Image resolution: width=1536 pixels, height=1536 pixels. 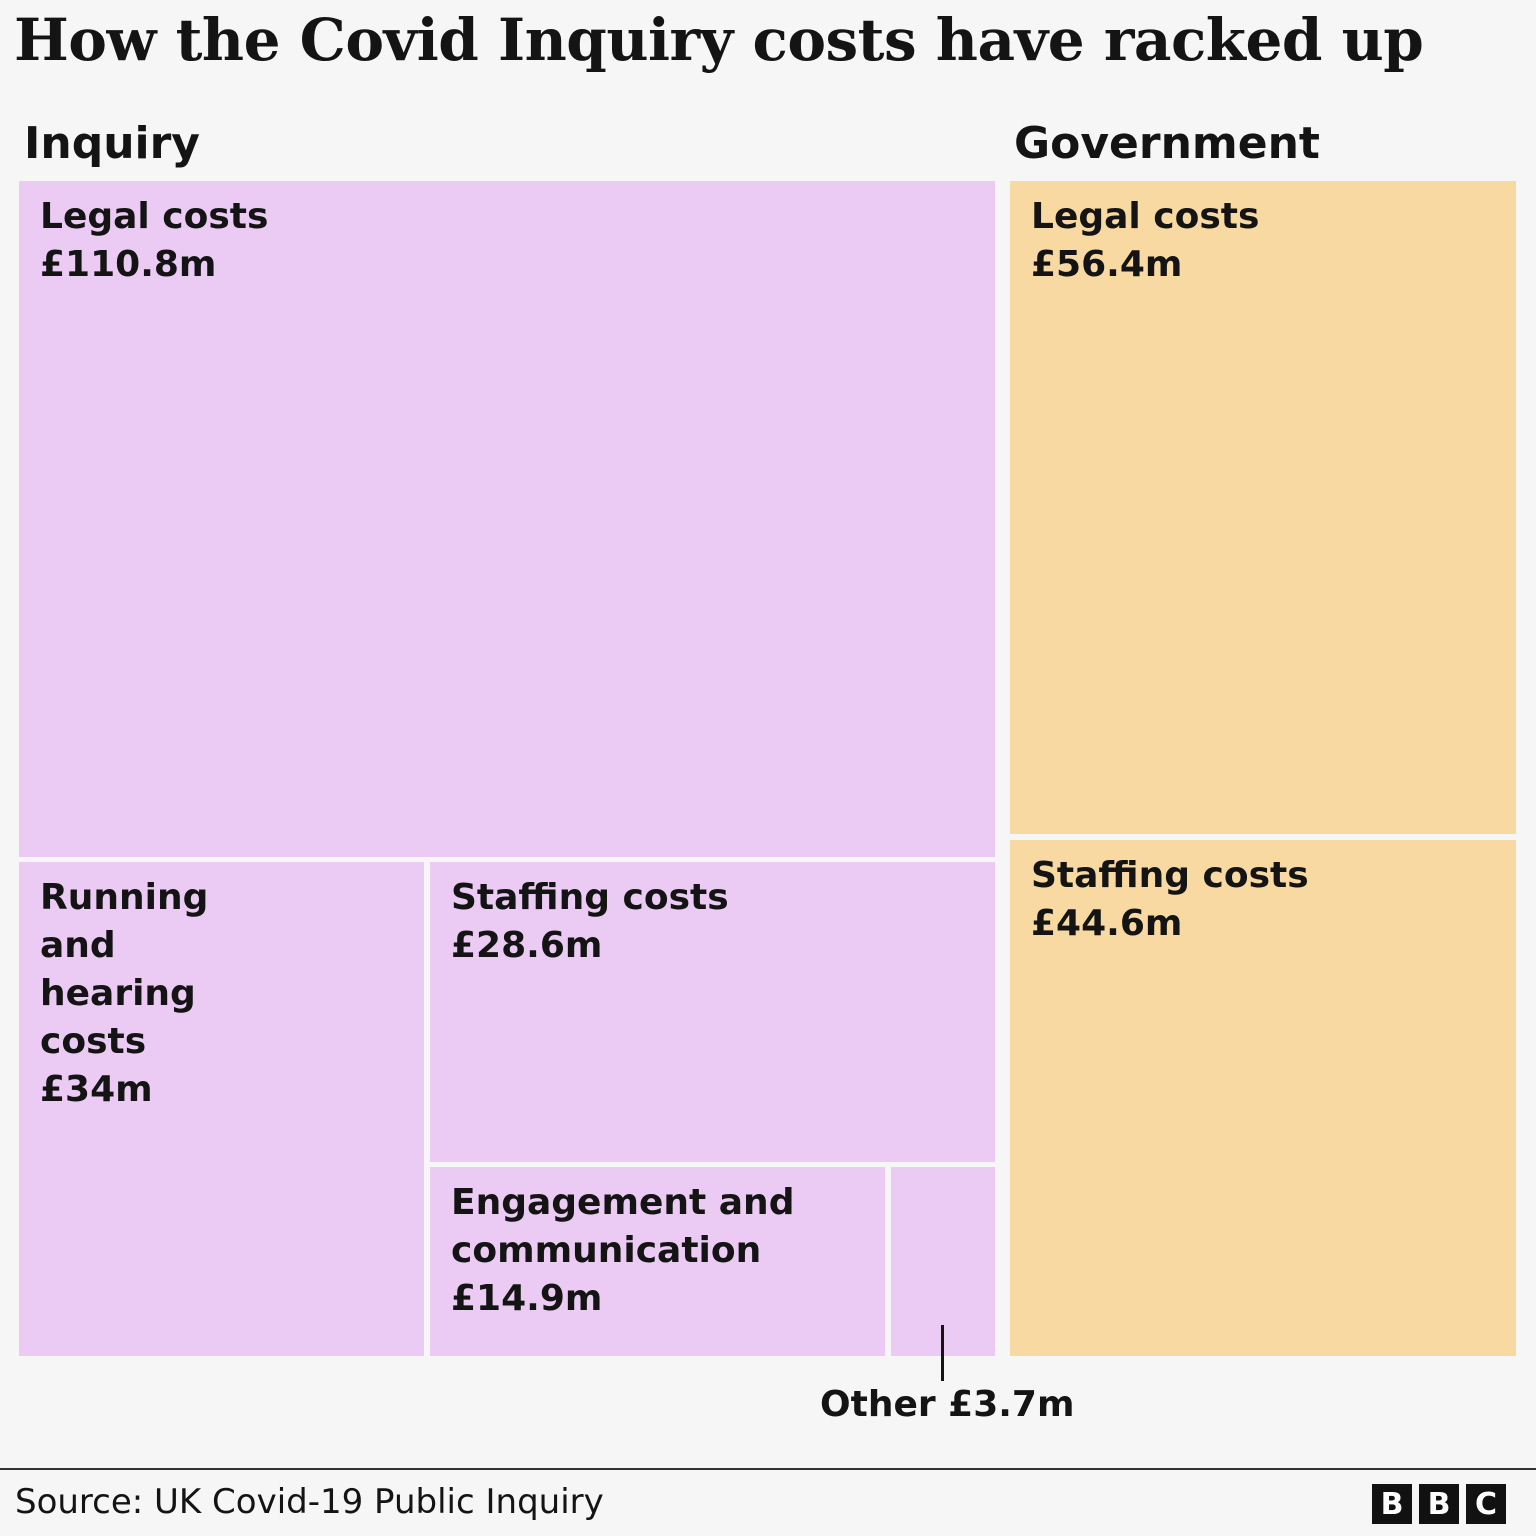 I want to click on tile-label: Engagement and communication £14.9m, so click(x=631, y=1251).